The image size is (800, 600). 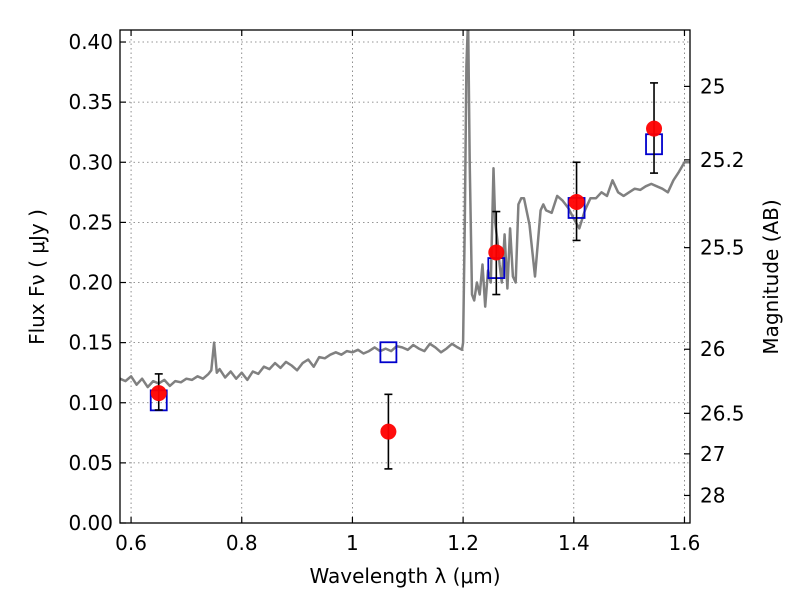 What do you see at coordinates (722, 160) in the screenshot?
I see `magnitude-tick-label: 25.2` at bounding box center [722, 160].